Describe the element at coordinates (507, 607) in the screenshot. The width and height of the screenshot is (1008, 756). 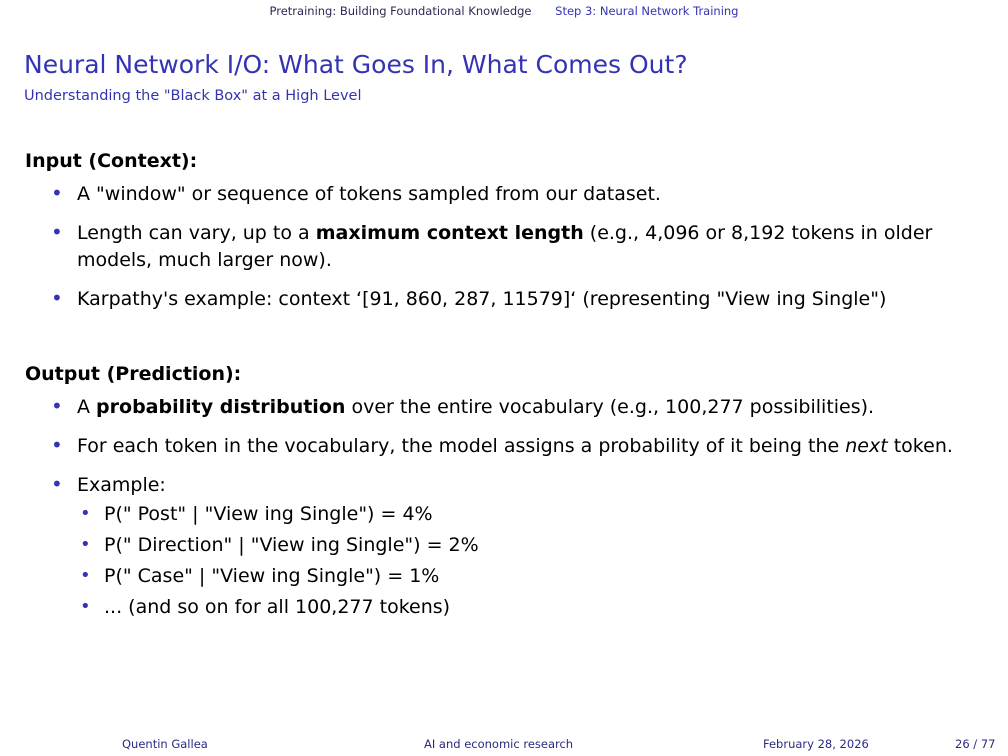
I see `sub-list-item: •... (and so on for all 100,277 tokens)` at that location.